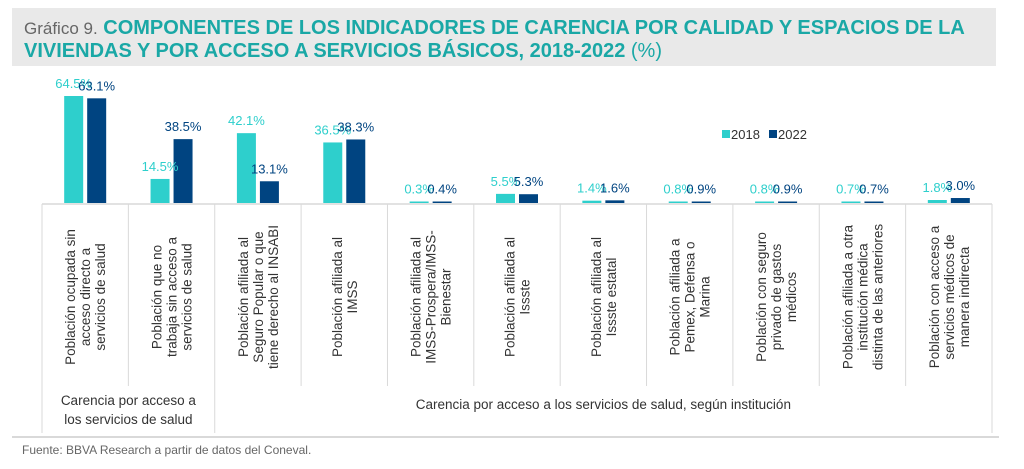  Describe the element at coordinates (61, 28) in the screenshot. I see `chart-label: Gráfico 9.` at that location.